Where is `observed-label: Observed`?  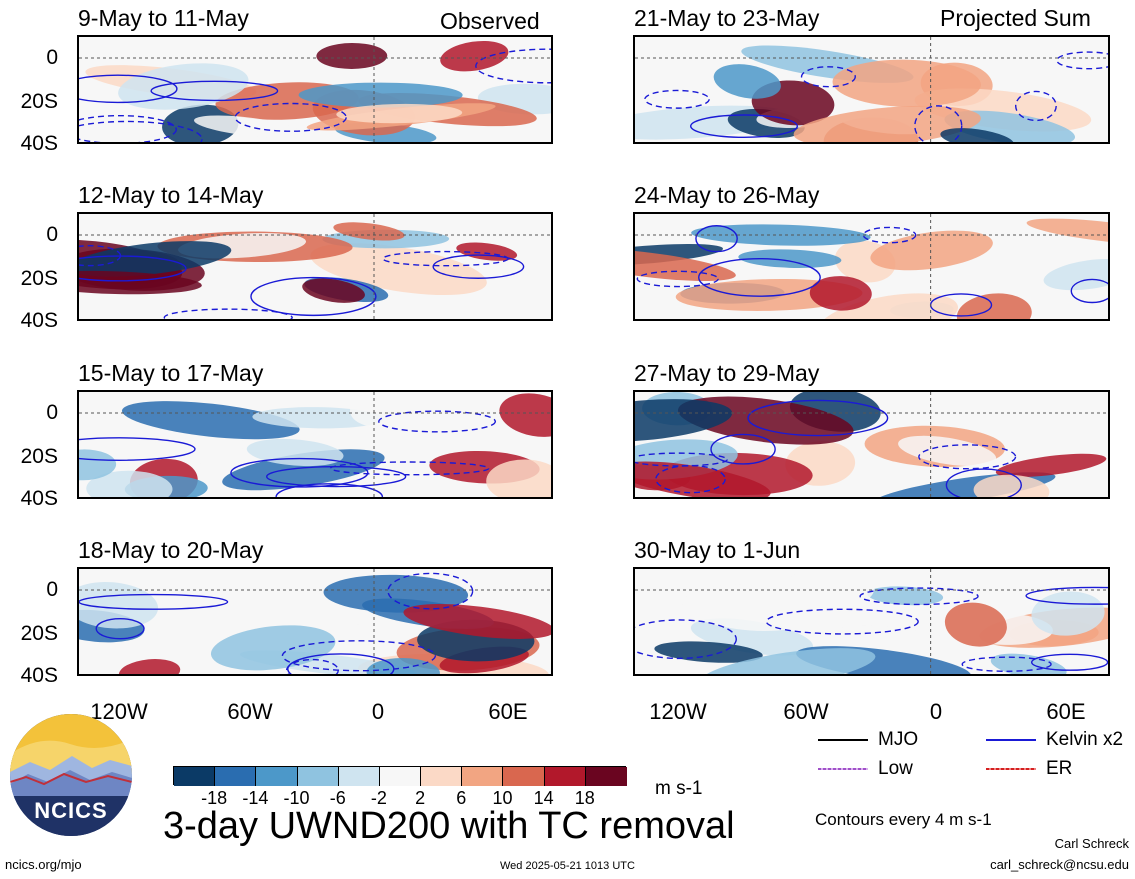 observed-label: Observed is located at coordinates (490, 21).